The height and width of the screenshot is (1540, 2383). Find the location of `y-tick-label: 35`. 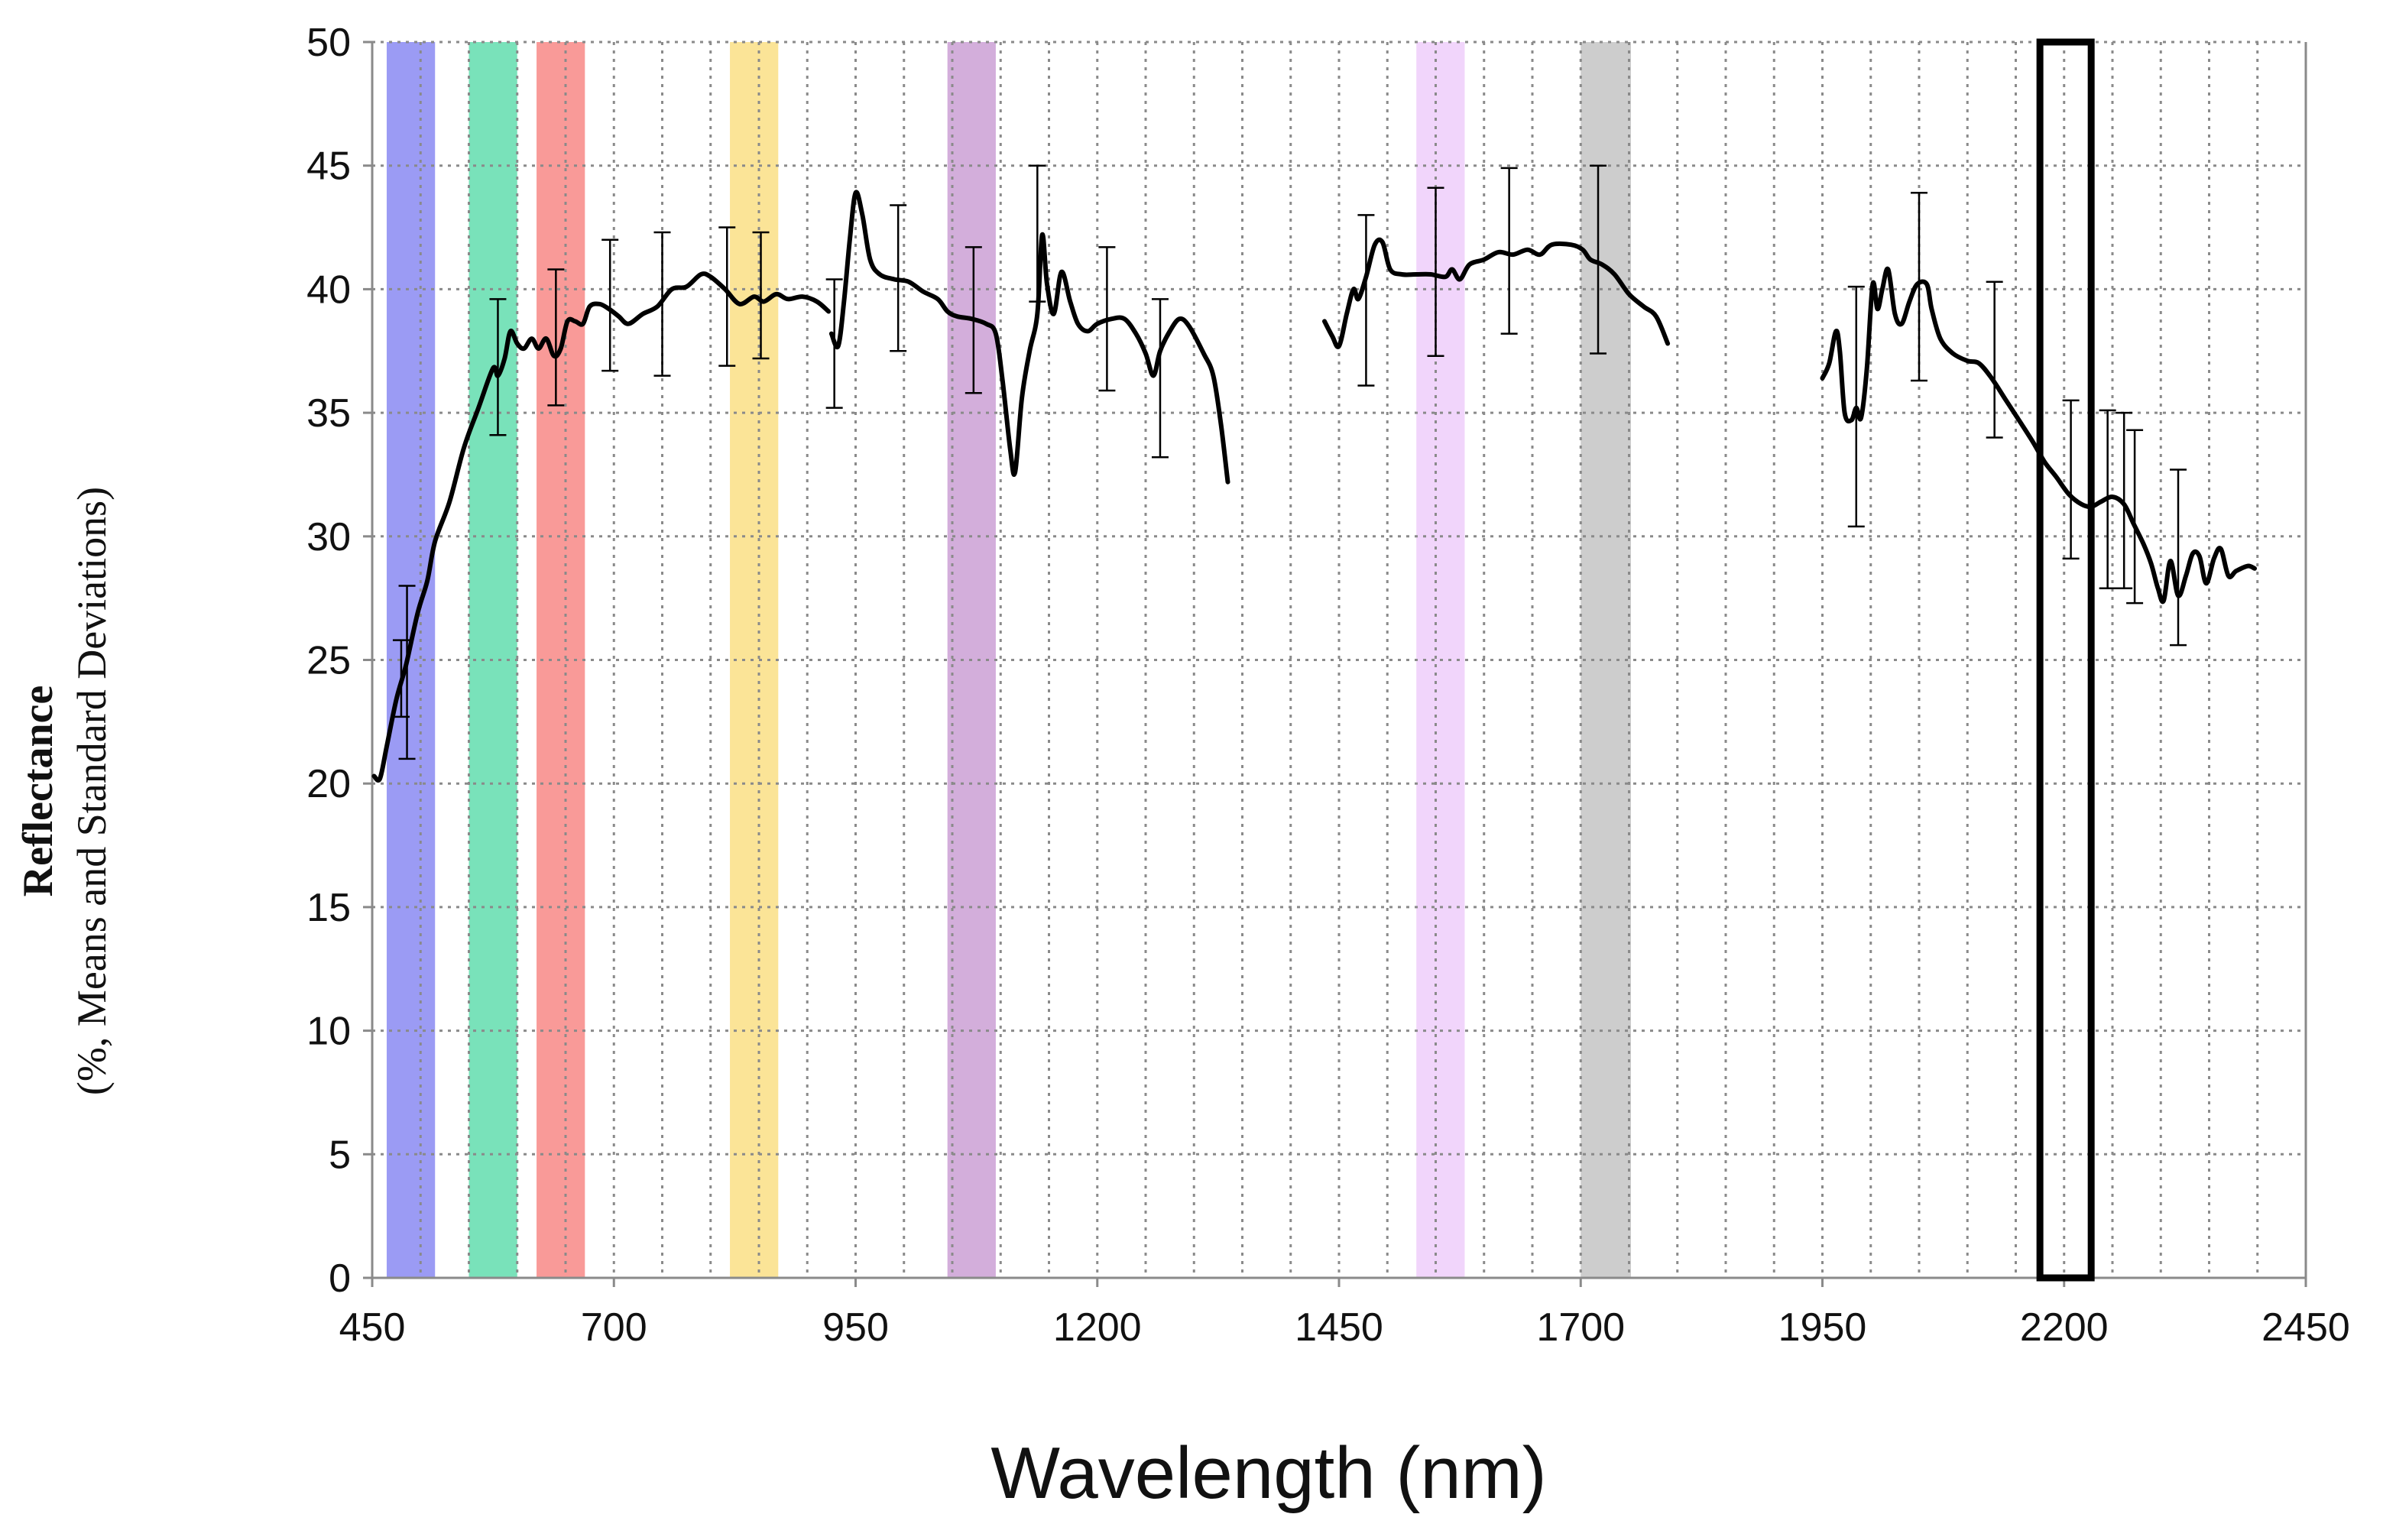

y-tick-label: 35 is located at coordinates (328, 414).